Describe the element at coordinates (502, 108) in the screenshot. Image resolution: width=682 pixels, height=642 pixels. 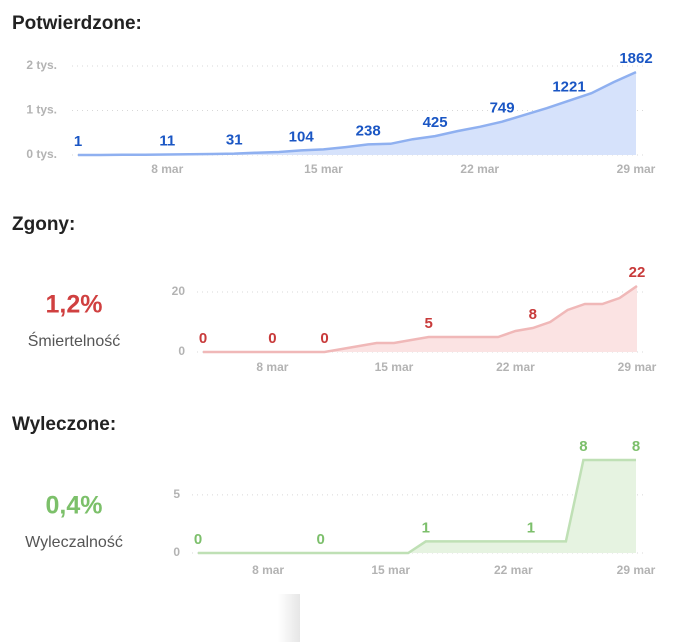
I see `data-label: 749` at that location.